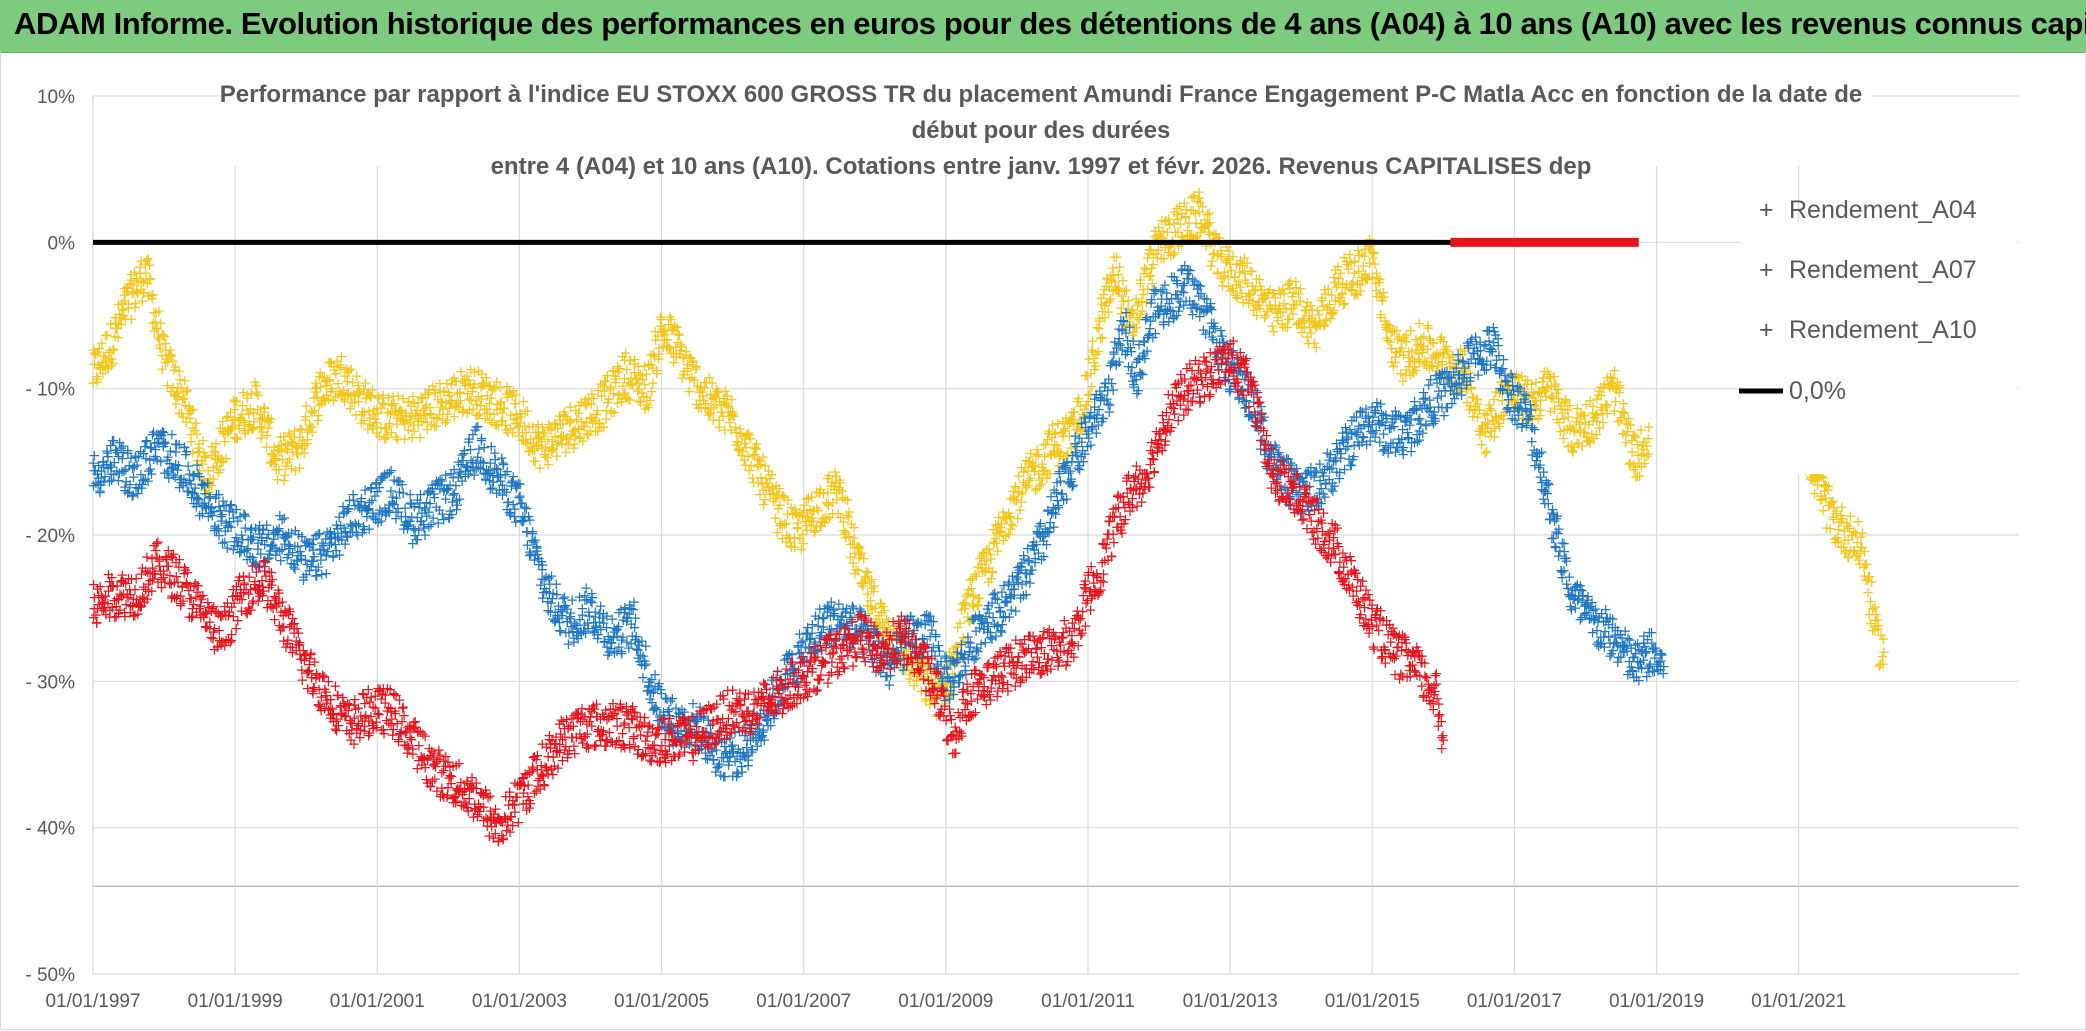 The width and height of the screenshot is (2086, 1031). What do you see at coordinates (803, 1001) in the screenshot?
I see `x-tick-label: 01/01/2007` at bounding box center [803, 1001].